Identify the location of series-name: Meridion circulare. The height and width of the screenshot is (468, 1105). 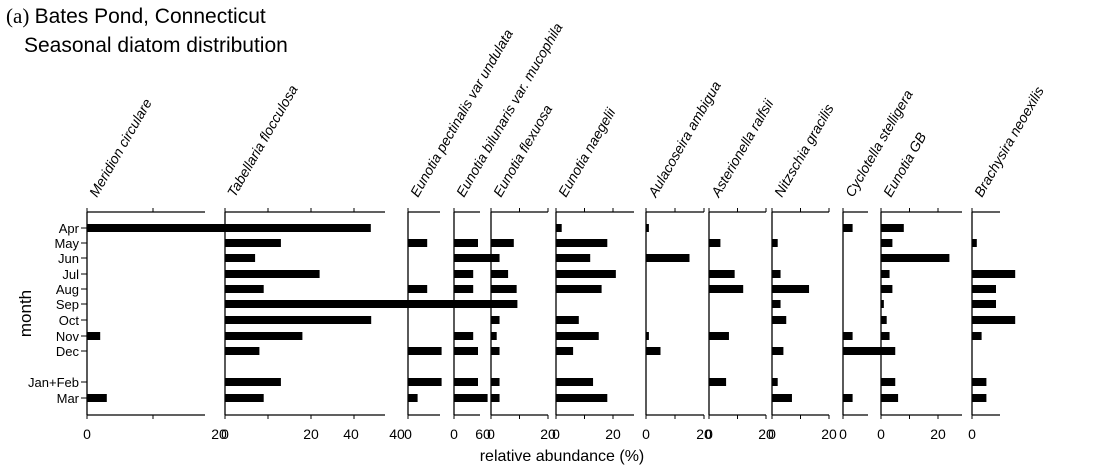
(120, 148).